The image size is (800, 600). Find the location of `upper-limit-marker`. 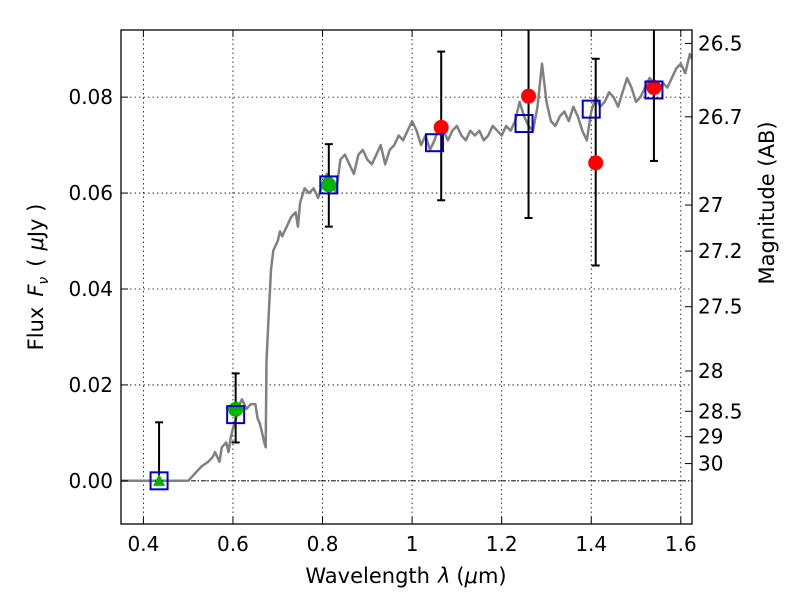

upper-limit-marker is located at coordinates (159, 479).